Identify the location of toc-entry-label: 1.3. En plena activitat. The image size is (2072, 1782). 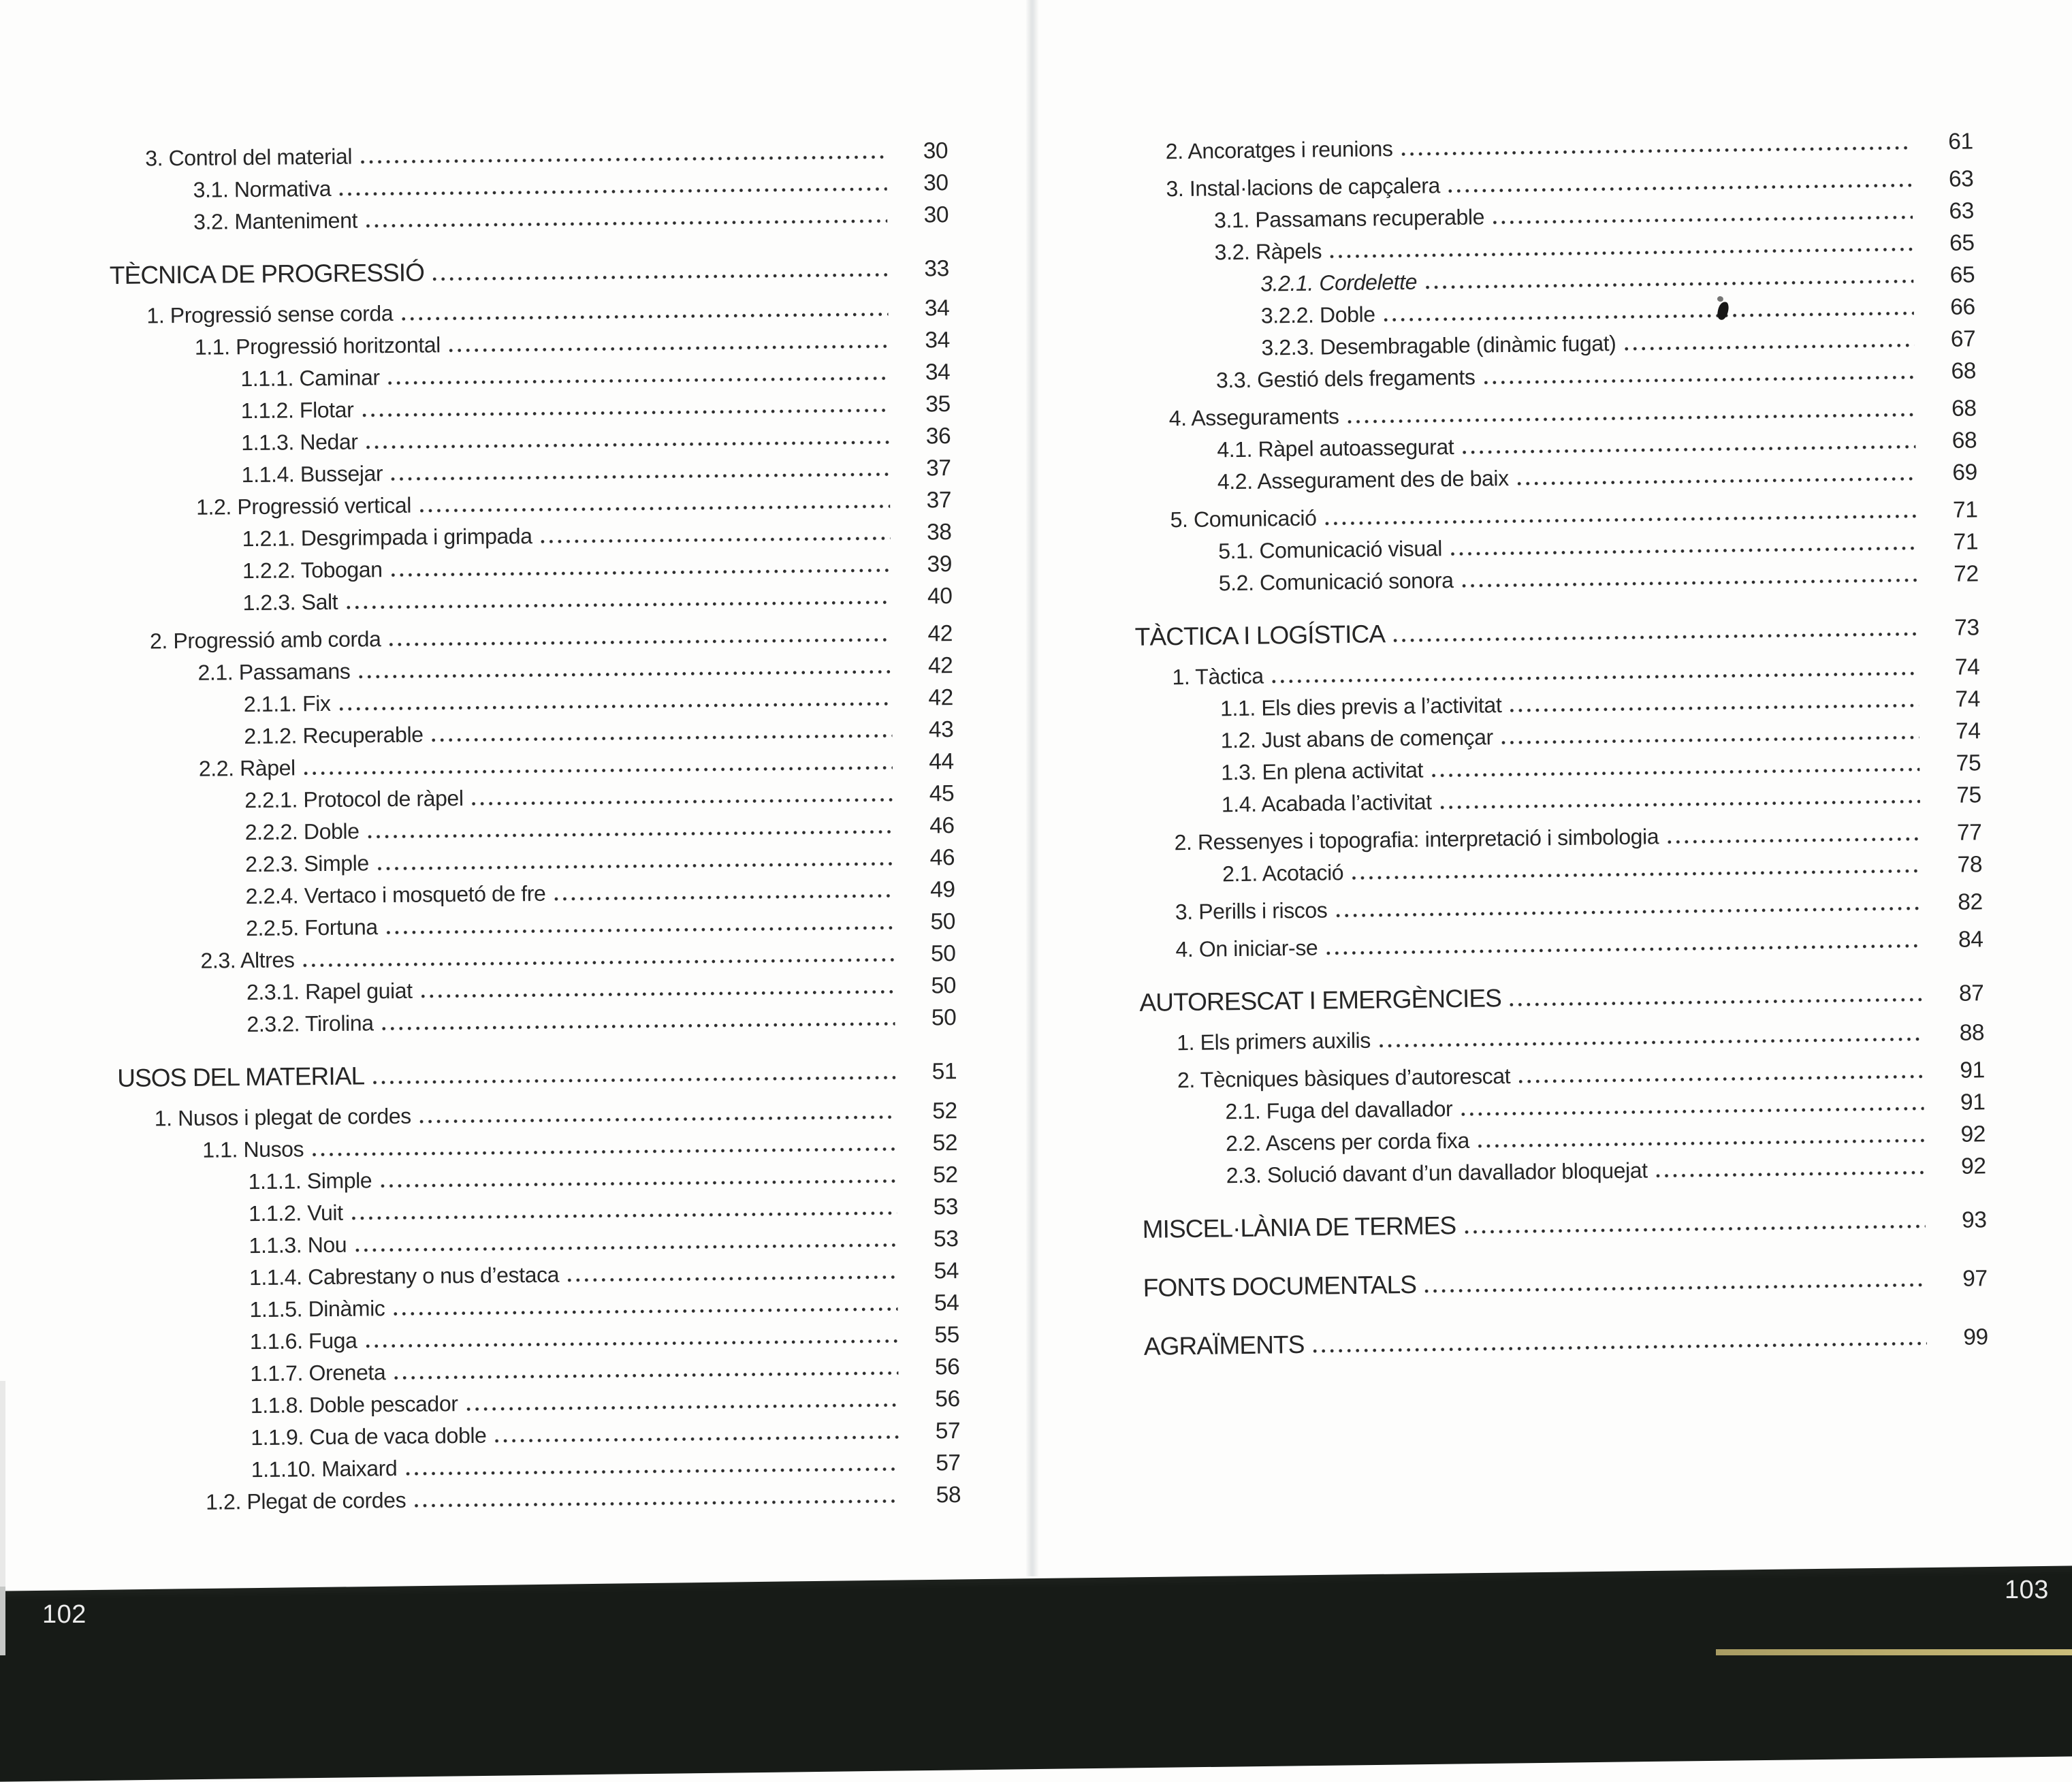
(1322, 771).